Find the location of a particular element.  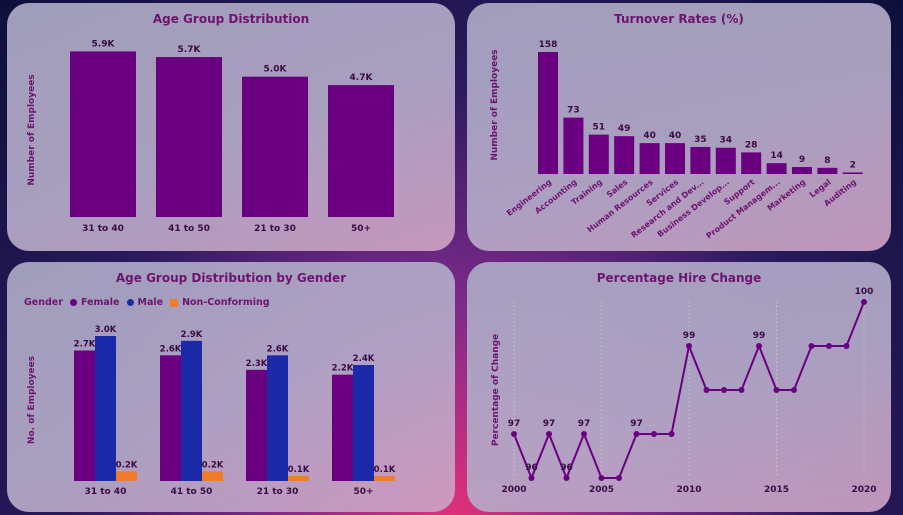

x-tick-label: 31 to 40 is located at coordinates (103, 229).